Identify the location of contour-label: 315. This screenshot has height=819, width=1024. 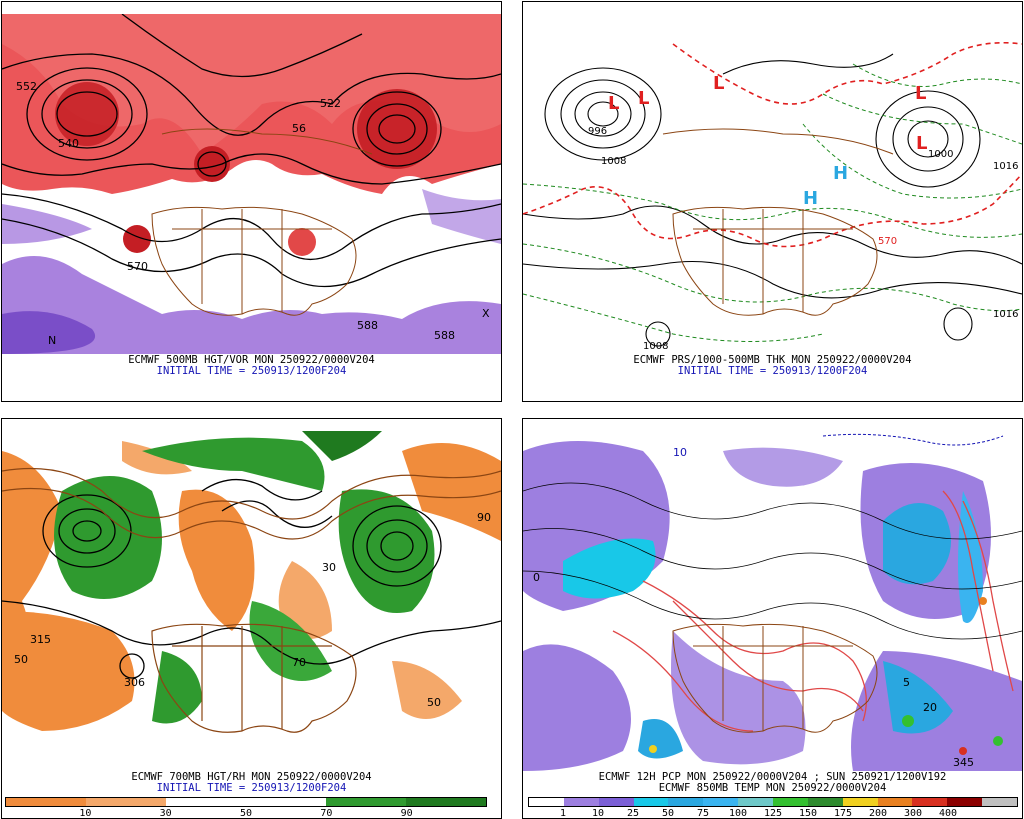
(40, 639).